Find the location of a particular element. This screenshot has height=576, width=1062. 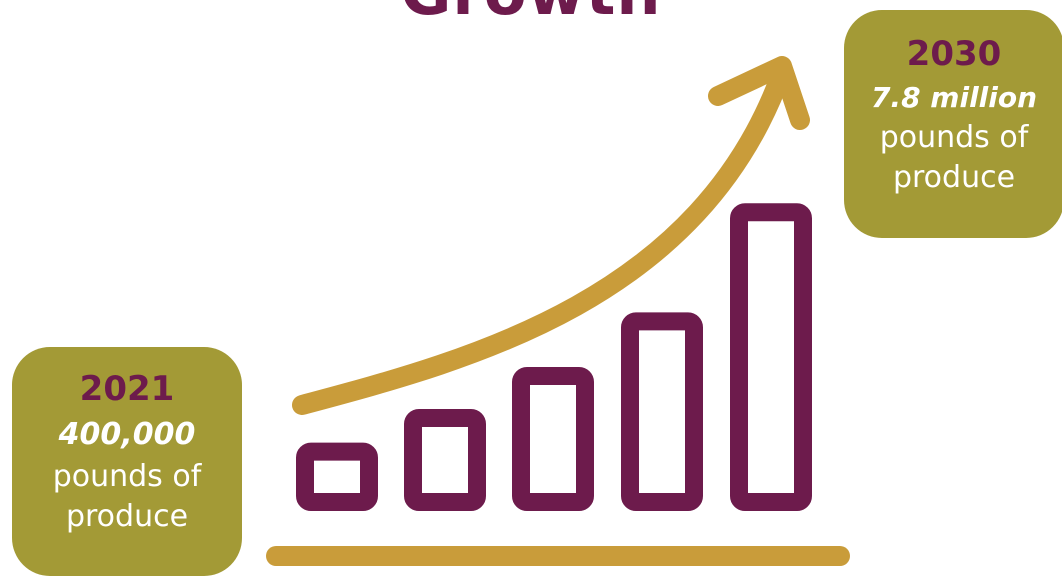

callout-amount: 400,000 is located at coordinates (127, 434).